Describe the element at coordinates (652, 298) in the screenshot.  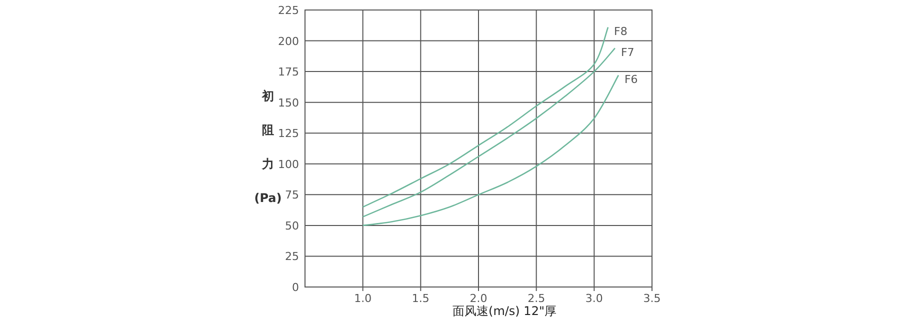
I see `x-tick-label: 3.5` at that location.